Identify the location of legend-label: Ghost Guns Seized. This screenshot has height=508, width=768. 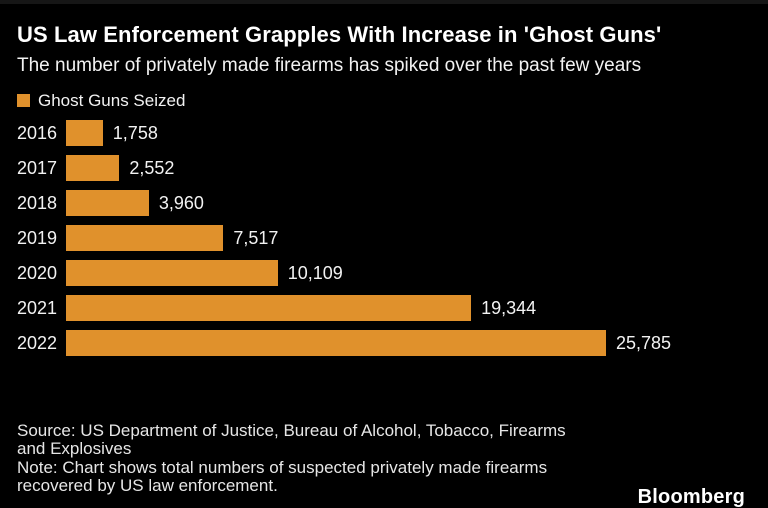
(112, 100).